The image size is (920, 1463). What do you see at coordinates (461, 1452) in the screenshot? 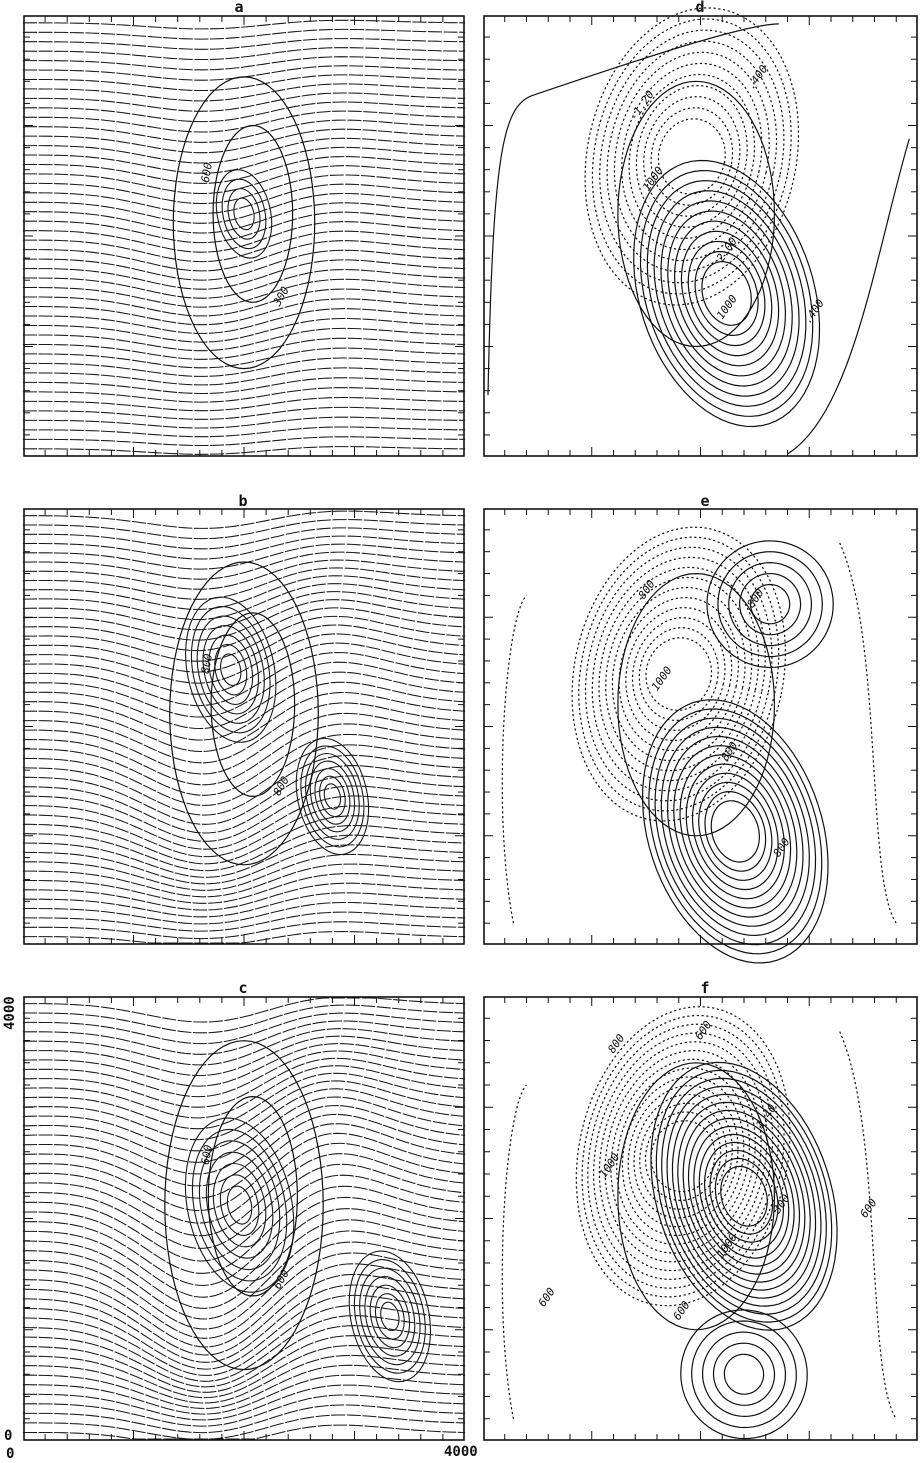
I see `x-axis-max-label: 4000` at bounding box center [461, 1452].